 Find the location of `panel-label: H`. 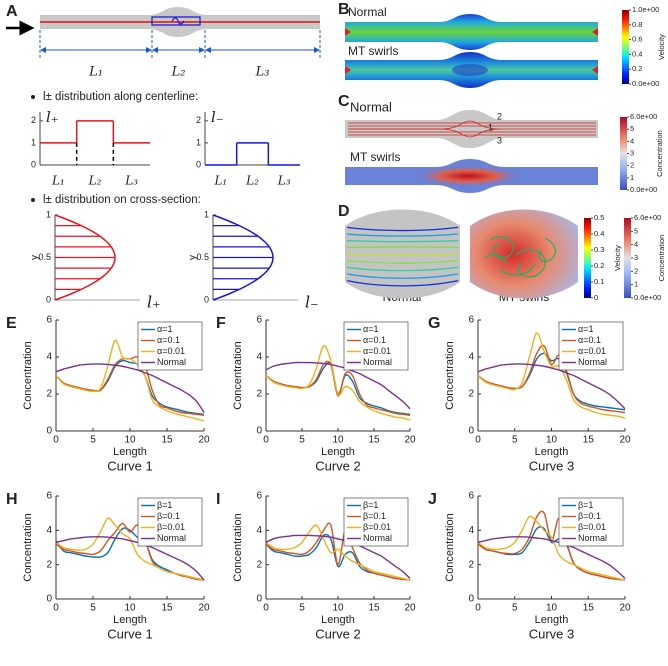

panel-label: H is located at coordinates (12, 499).